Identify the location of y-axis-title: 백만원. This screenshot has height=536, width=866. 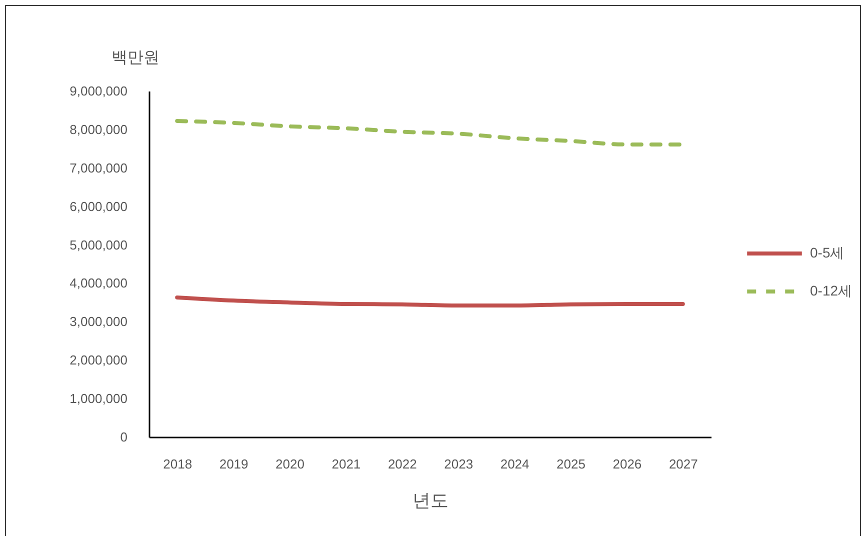
(136, 58).